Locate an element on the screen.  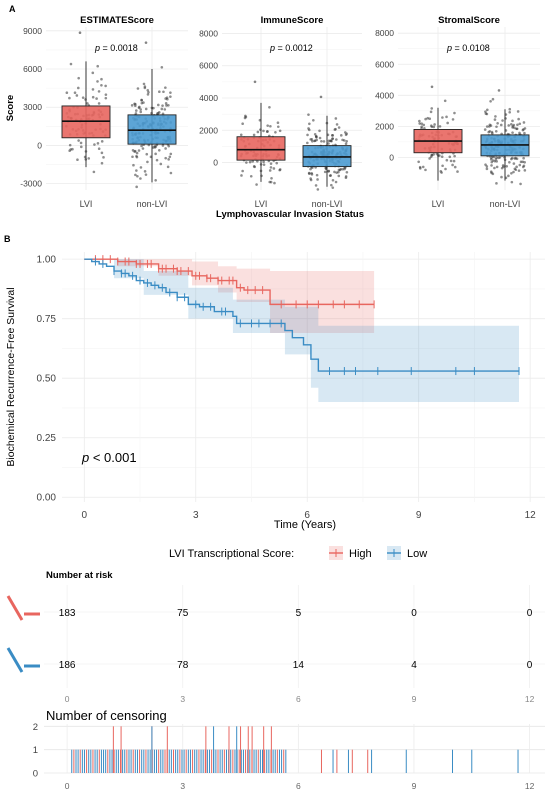
y-tick-label: 2 is located at coordinates (35, 727).